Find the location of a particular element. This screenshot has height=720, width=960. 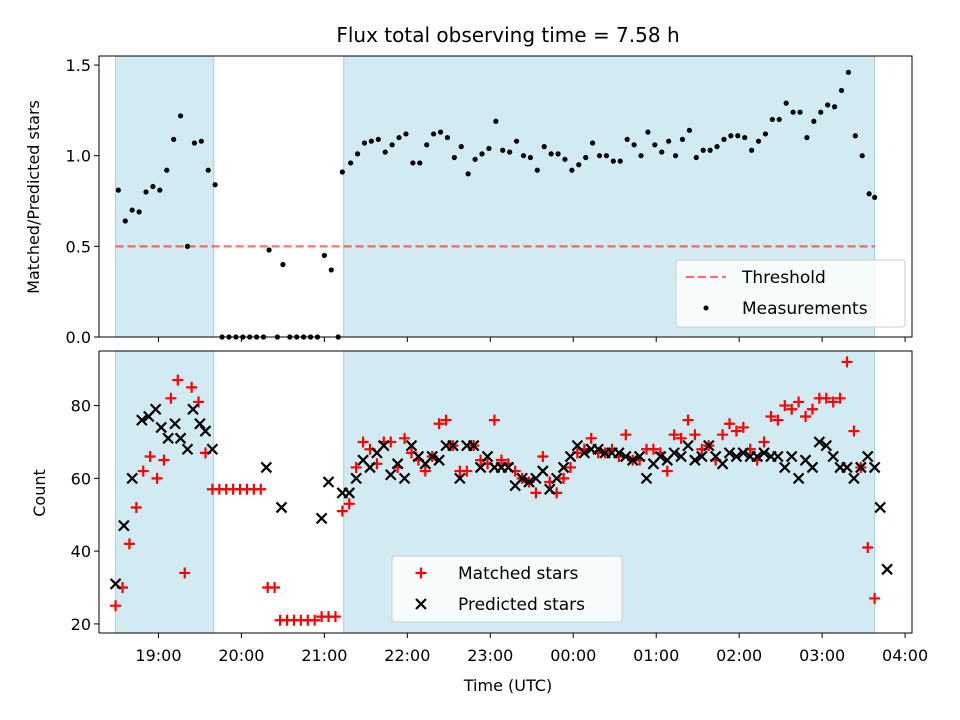

y-tick-label: 40 is located at coordinates (81, 551).